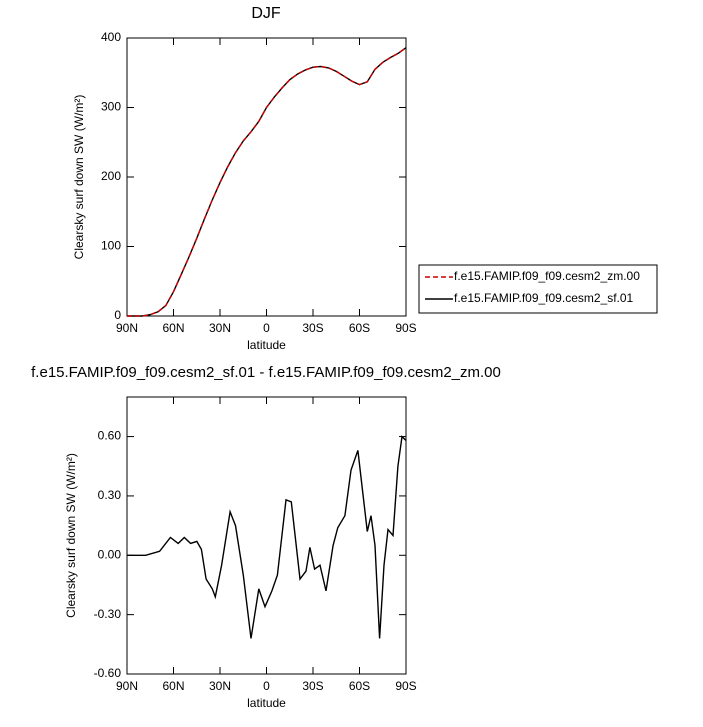 Image resolution: width=703 pixels, height=727 pixels. Describe the element at coordinates (117, 315) in the screenshot. I see `y-tick-label: 0` at that location.